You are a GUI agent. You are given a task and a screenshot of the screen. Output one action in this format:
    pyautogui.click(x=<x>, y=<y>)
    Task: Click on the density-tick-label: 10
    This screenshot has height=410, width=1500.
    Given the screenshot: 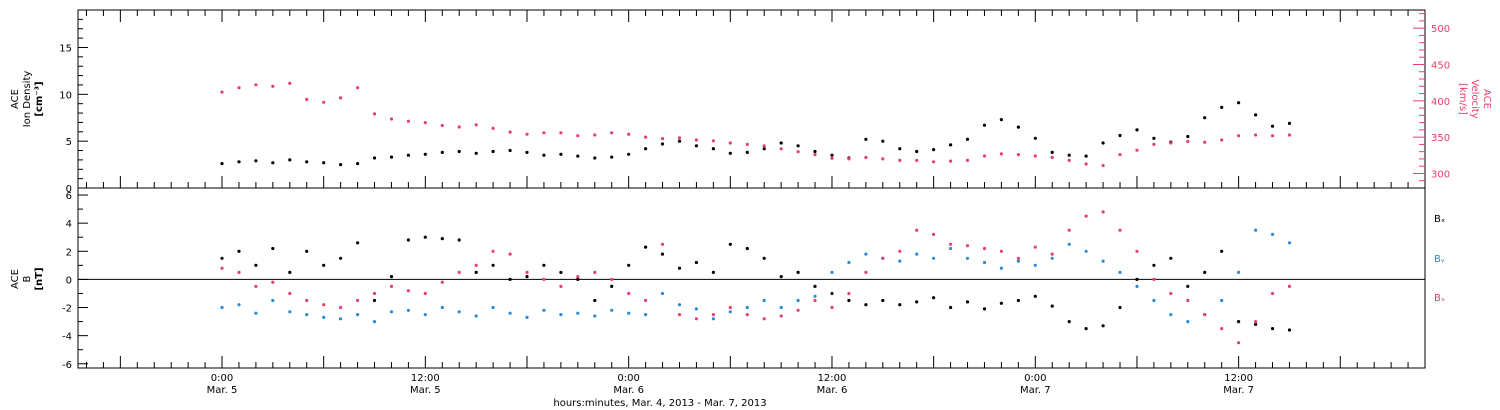 What is the action you would take?
    pyautogui.click(x=65, y=95)
    